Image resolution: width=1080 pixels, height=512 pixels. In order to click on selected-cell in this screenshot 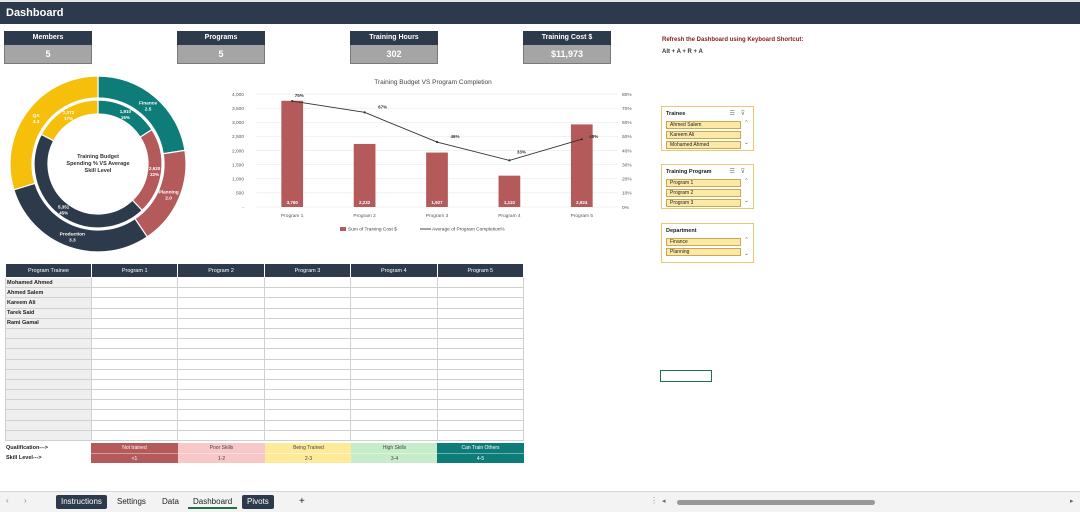, I will do `click(686, 376)`.